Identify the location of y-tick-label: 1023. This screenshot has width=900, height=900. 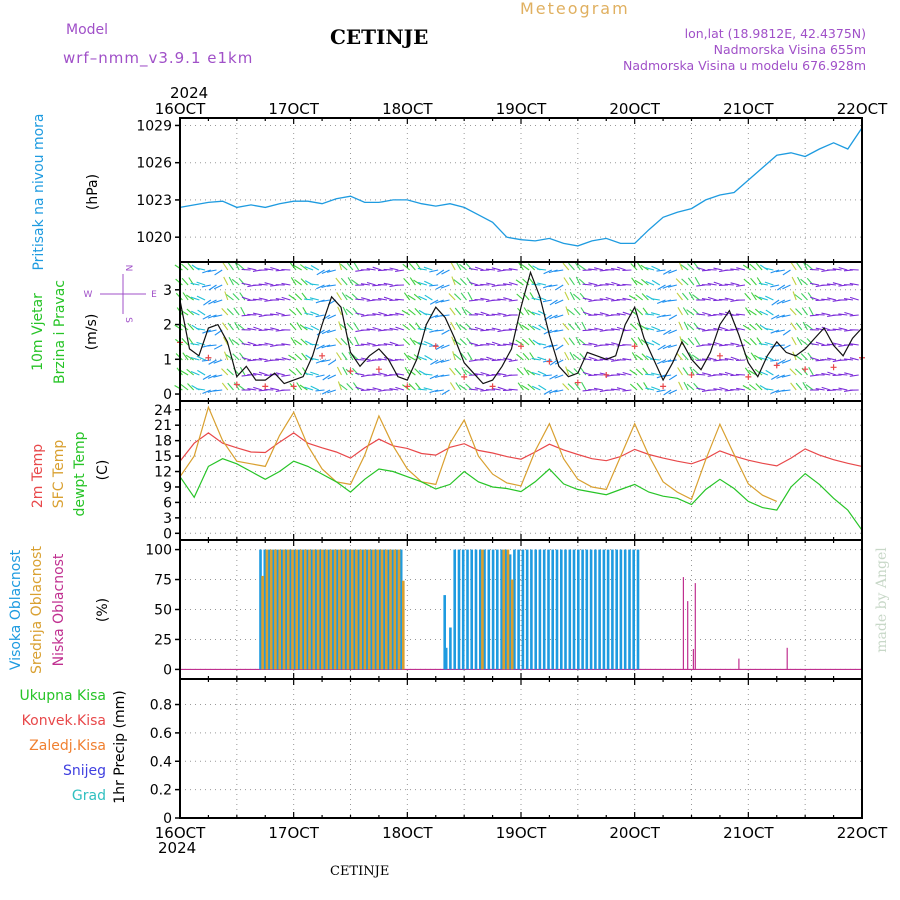
(154, 201).